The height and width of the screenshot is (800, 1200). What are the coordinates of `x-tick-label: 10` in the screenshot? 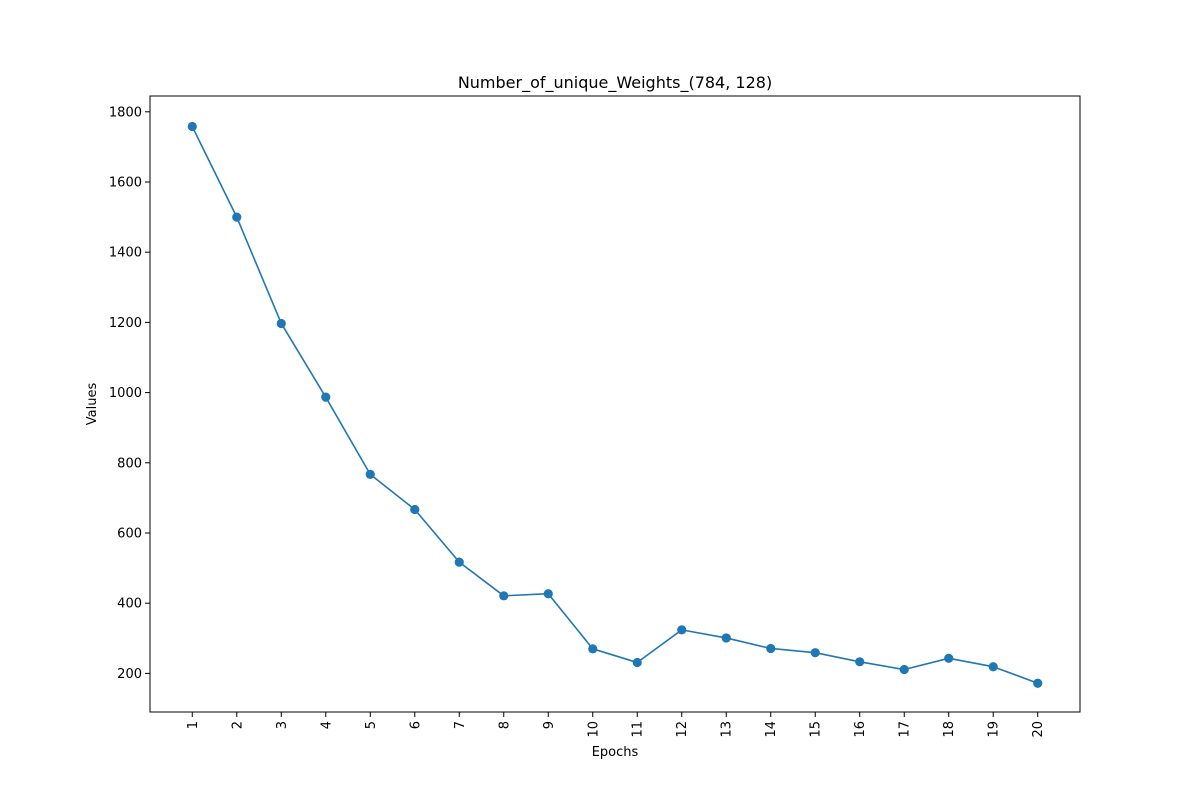 It's located at (593, 729).